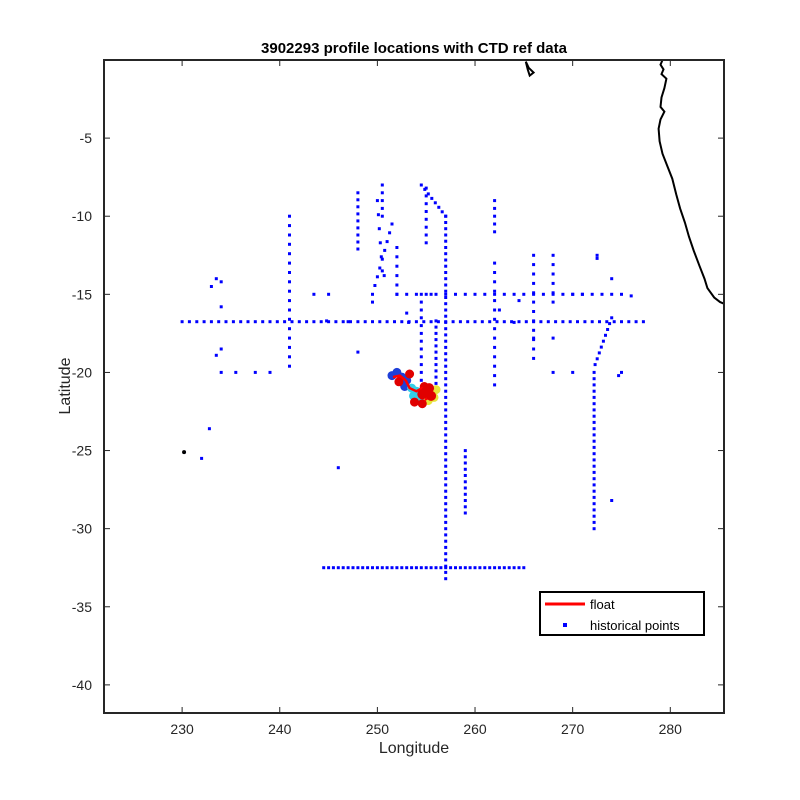  I want to click on x-tick-label: 240, so click(280, 729).